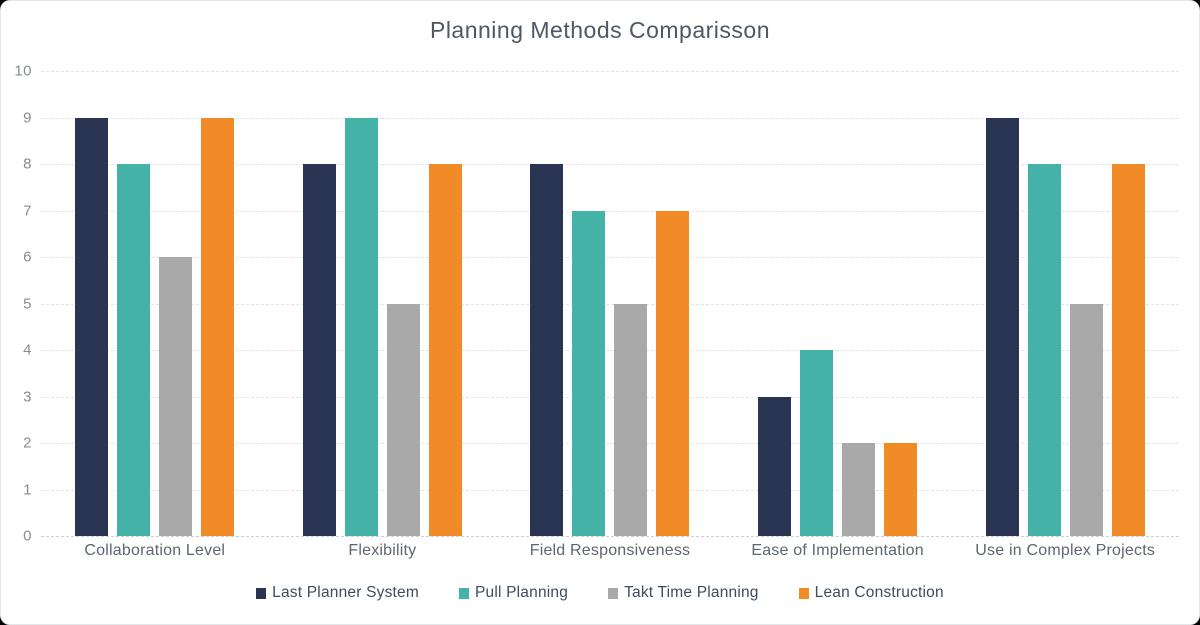  Describe the element at coordinates (261, 593) in the screenshot. I see `legend-swatch-last-planner-system` at that location.